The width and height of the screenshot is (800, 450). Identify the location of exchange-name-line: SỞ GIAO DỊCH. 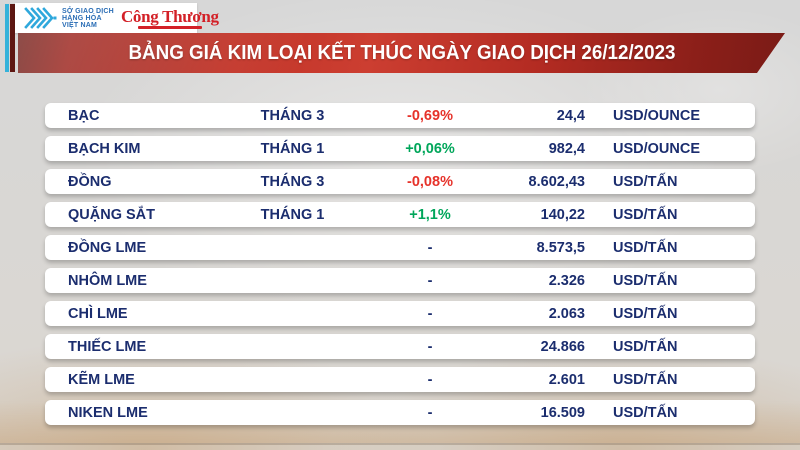
(88, 11).